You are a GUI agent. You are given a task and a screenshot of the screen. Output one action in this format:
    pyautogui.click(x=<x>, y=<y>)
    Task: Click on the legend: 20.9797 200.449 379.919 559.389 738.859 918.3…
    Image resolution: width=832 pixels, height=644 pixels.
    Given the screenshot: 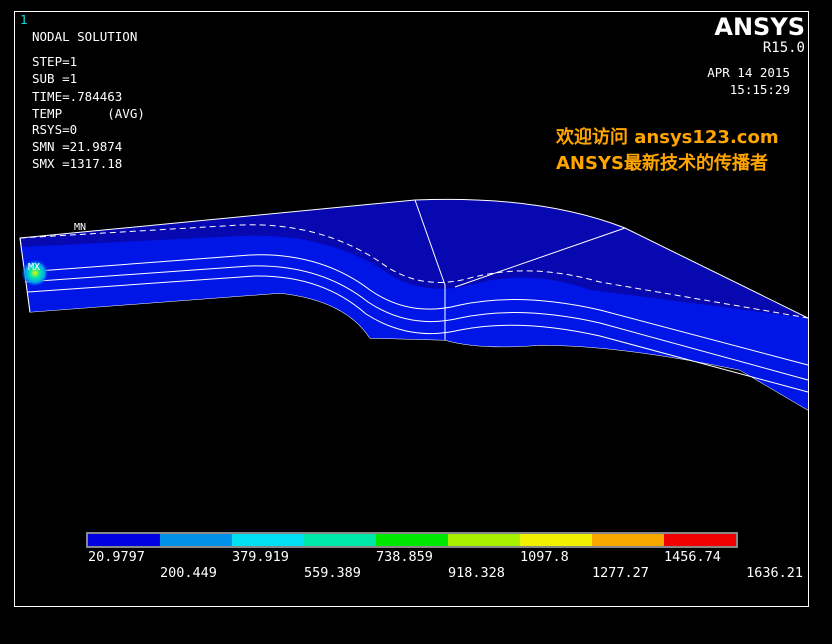 What is the action you would take?
    pyautogui.click(x=444, y=556)
    